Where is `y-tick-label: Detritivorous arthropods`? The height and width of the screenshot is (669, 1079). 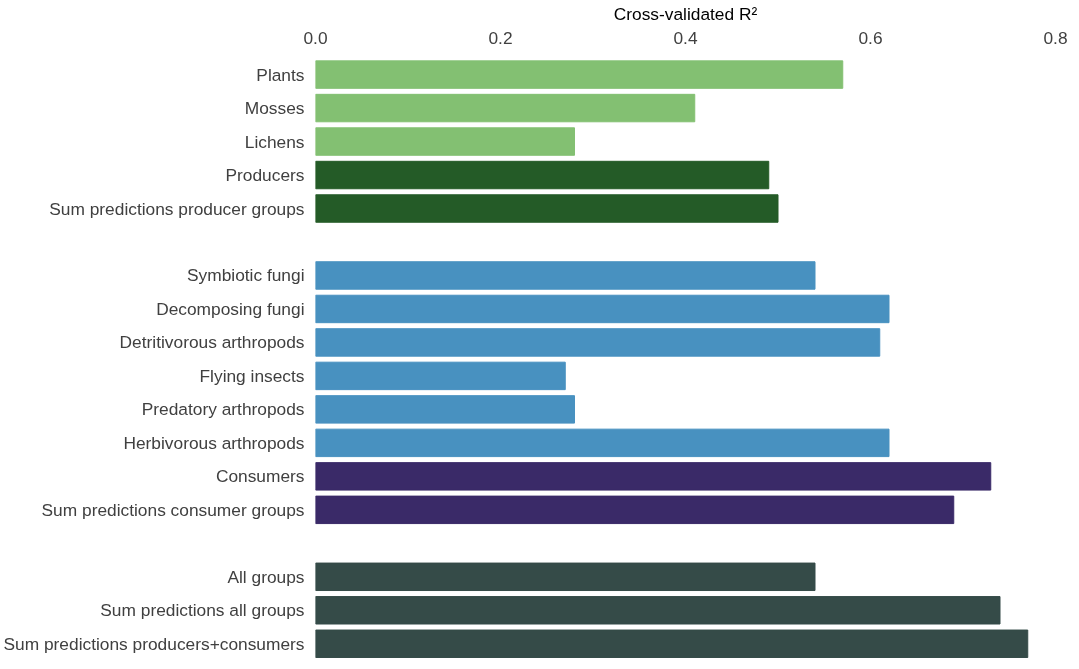
y-tick-label: Detritivorous arthropods is located at coordinates (212, 342).